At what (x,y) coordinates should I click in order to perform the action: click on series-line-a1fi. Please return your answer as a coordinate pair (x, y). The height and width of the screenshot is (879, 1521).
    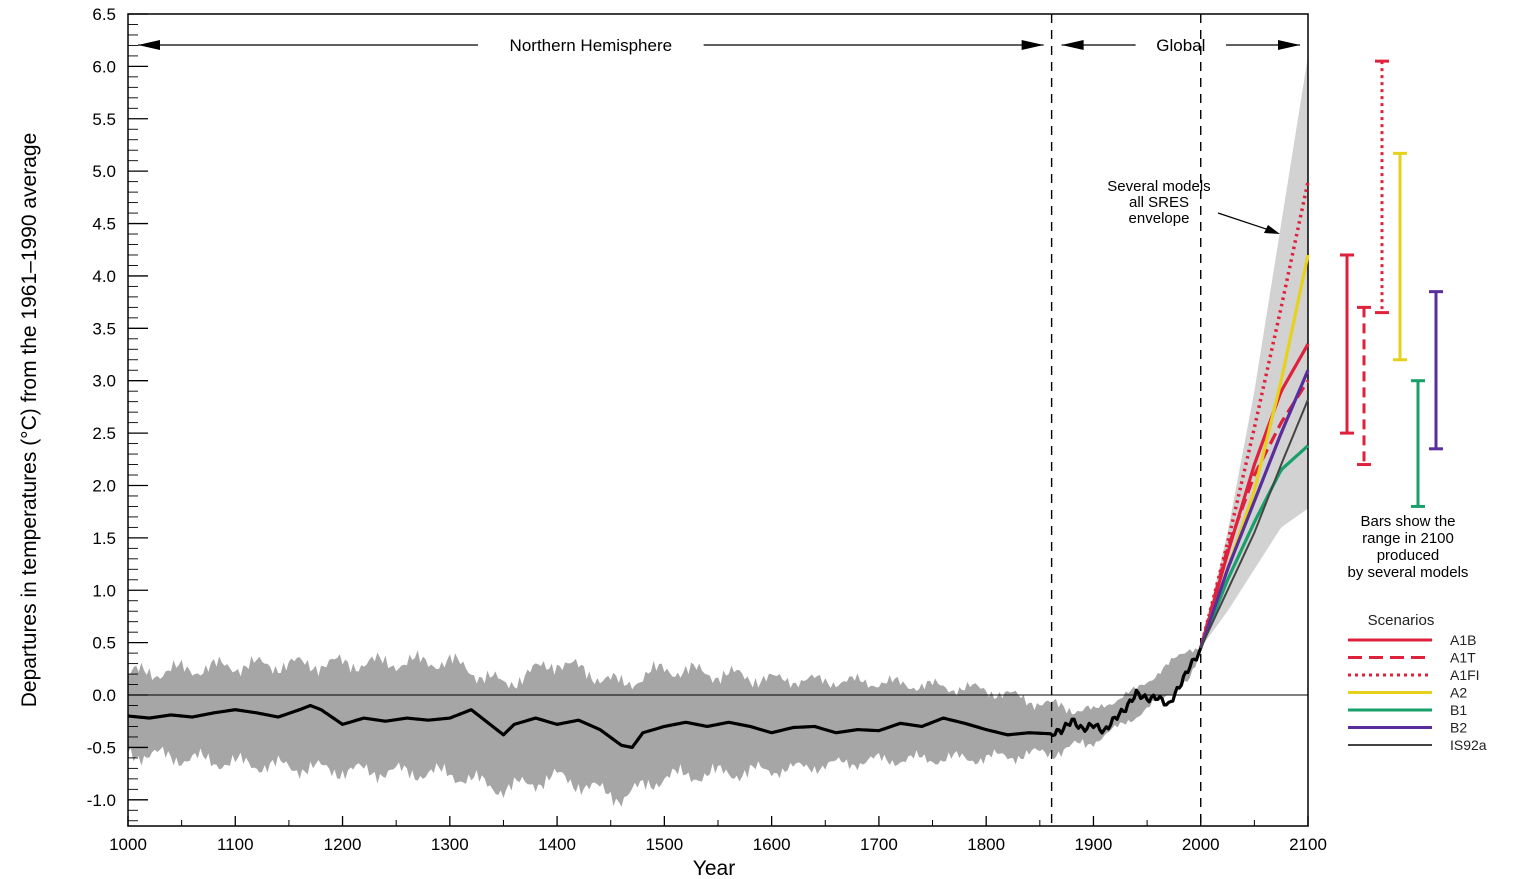
    Looking at the image, I should click on (1254, 415).